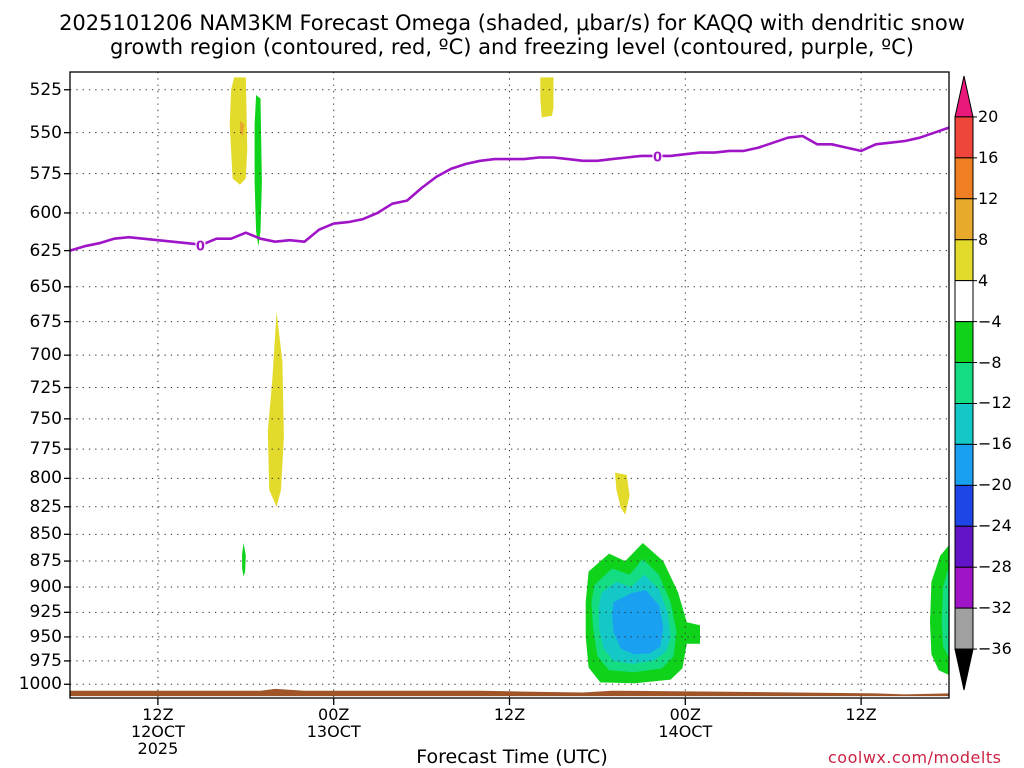  What do you see at coordinates (915, 757) in the screenshot?
I see `site-credit: coolwx.com/modelts` at bounding box center [915, 757].